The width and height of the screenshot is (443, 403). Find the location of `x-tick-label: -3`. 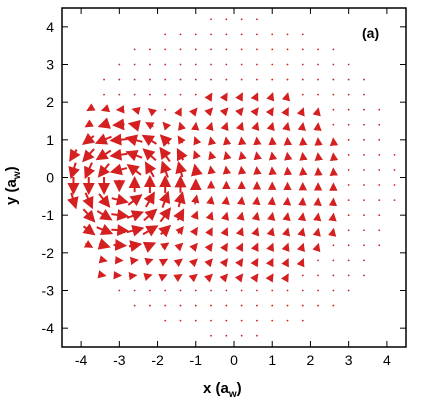

x-tick-label: -3 is located at coordinates (119, 360).